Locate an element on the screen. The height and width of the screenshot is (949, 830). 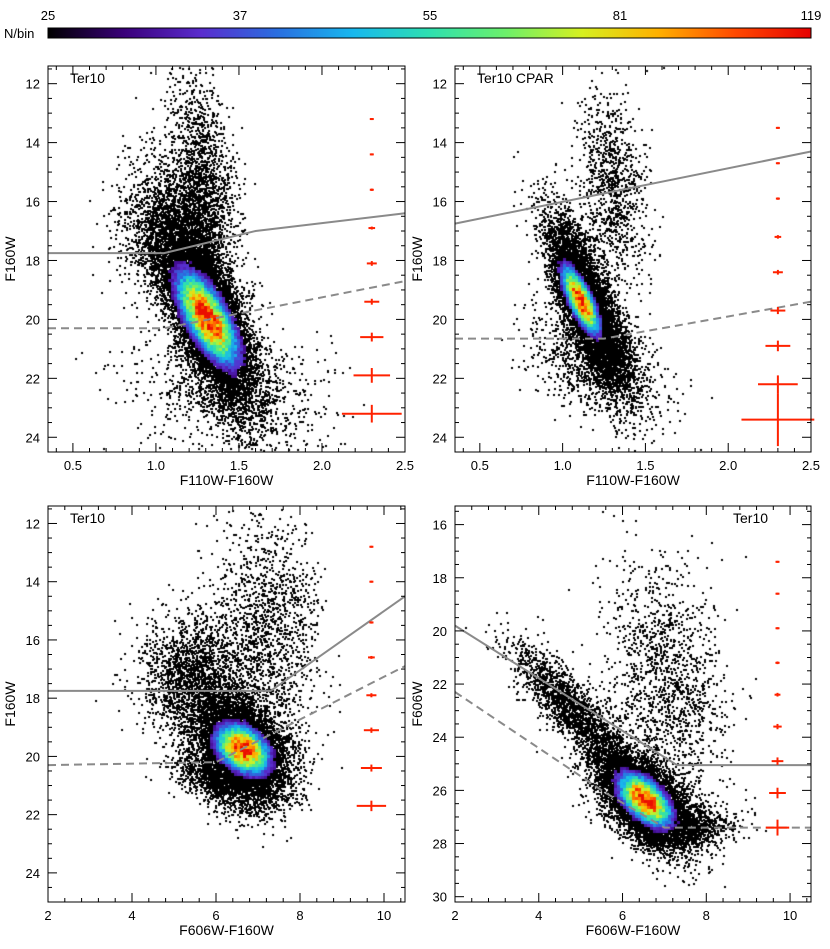
x-axis-label: F606W-F160W is located at coordinates (633, 930).